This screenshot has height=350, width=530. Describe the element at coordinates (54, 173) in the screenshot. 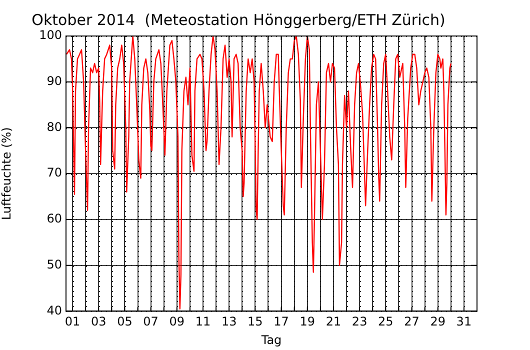

I see `y-tick-label: 70` at that location.